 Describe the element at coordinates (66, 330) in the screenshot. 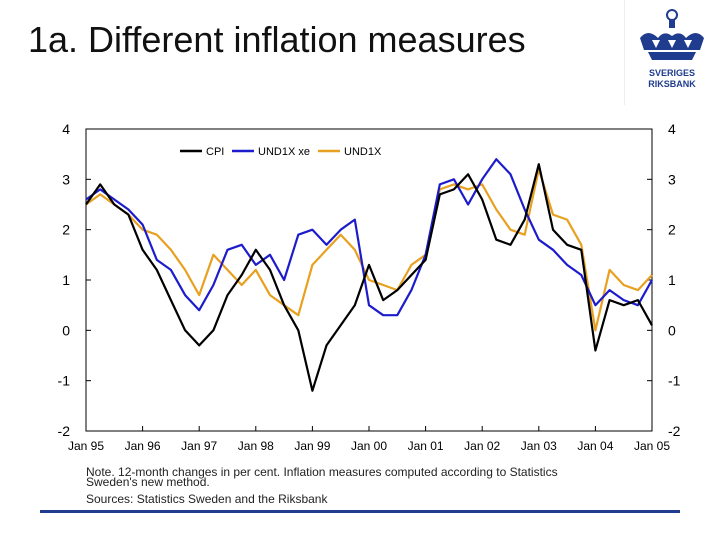

I see `y-tick-label-left: 0` at that location.